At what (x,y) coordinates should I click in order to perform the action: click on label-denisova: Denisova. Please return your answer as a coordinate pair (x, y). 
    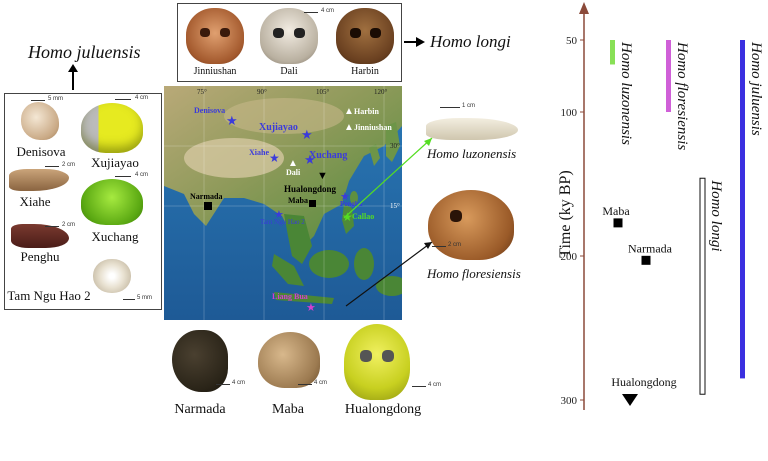
    Looking at the image, I should click on (41, 151).